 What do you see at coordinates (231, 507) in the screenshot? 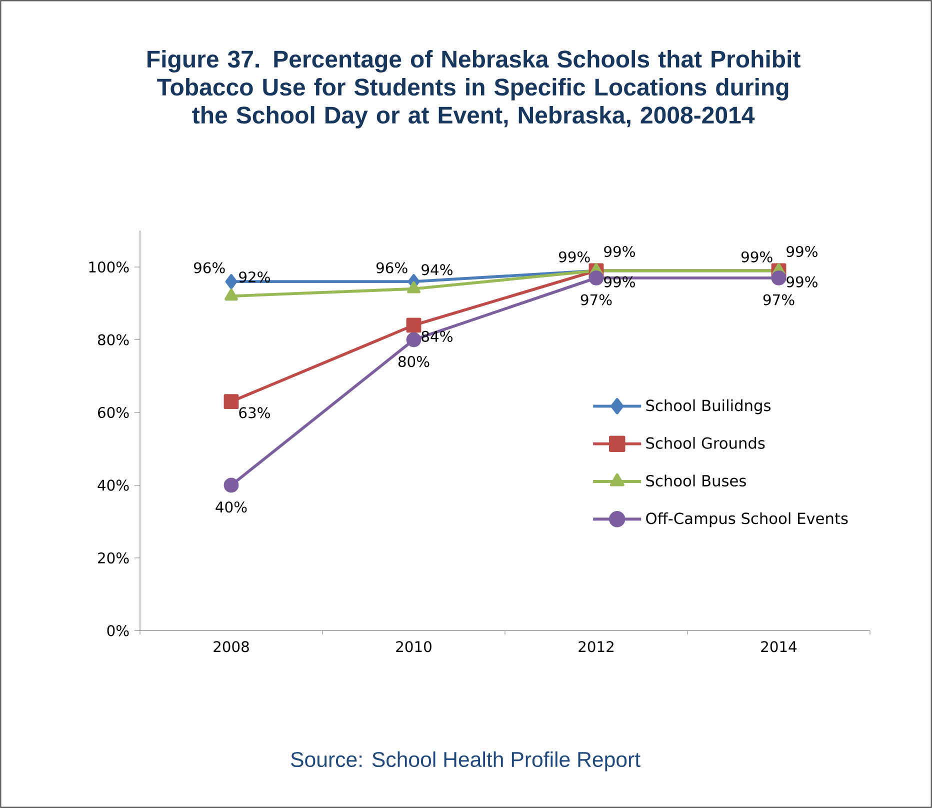
I see `data-label: 40%` at bounding box center [231, 507].